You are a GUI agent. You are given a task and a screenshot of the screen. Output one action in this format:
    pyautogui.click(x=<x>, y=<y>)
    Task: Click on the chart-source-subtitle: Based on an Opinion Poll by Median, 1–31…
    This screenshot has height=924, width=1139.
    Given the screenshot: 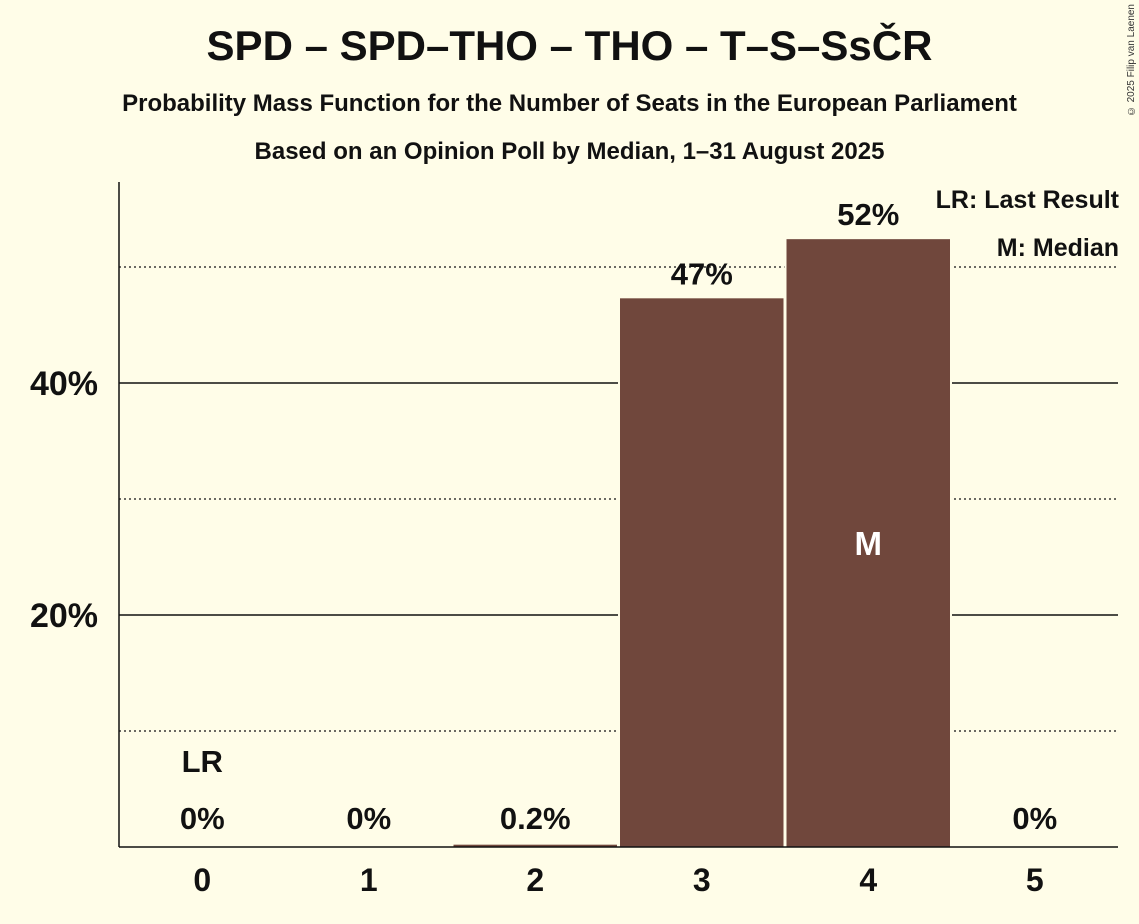 What is the action you would take?
    pyautogui.click(x=569, y=151)
    